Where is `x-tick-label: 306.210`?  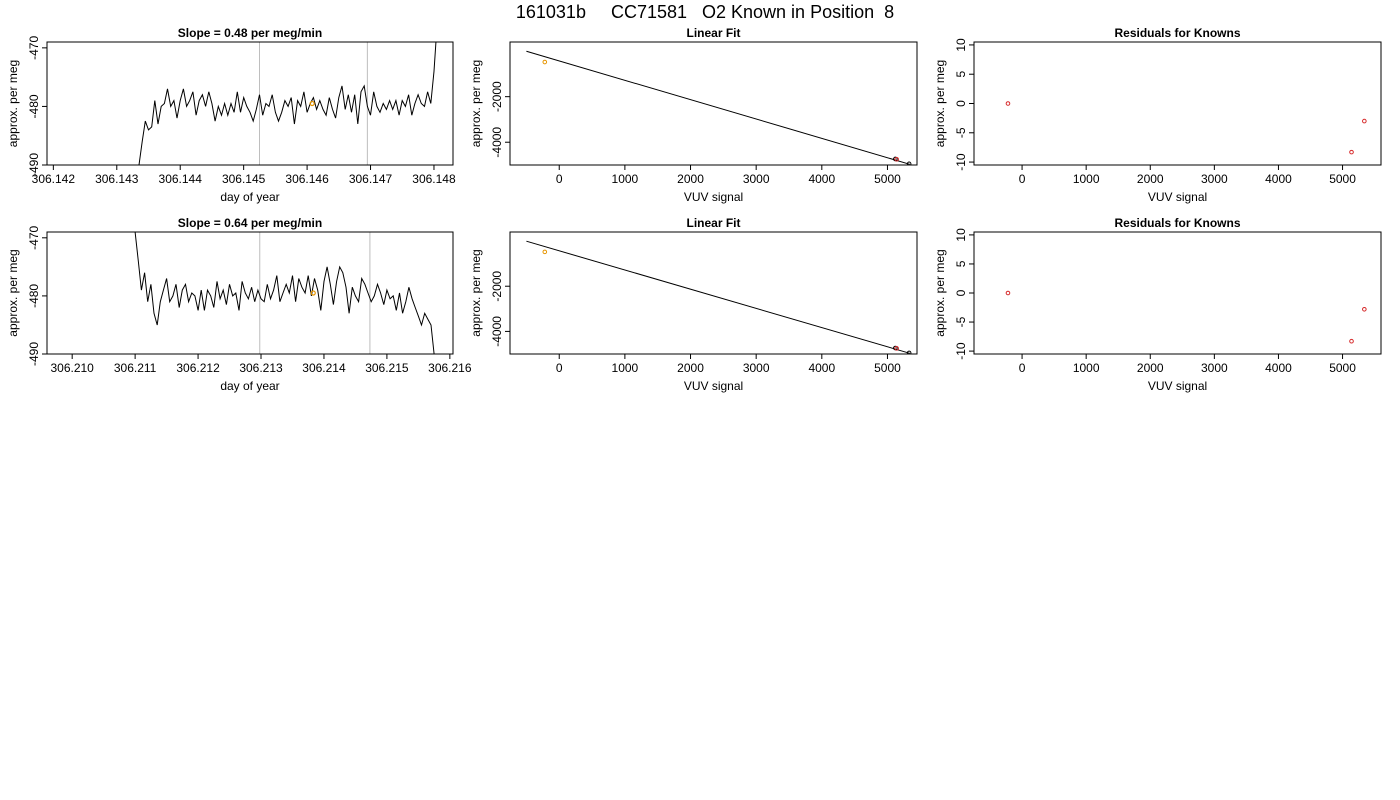 x-tick-label: 306.210 is located at coordinates (72, 368).